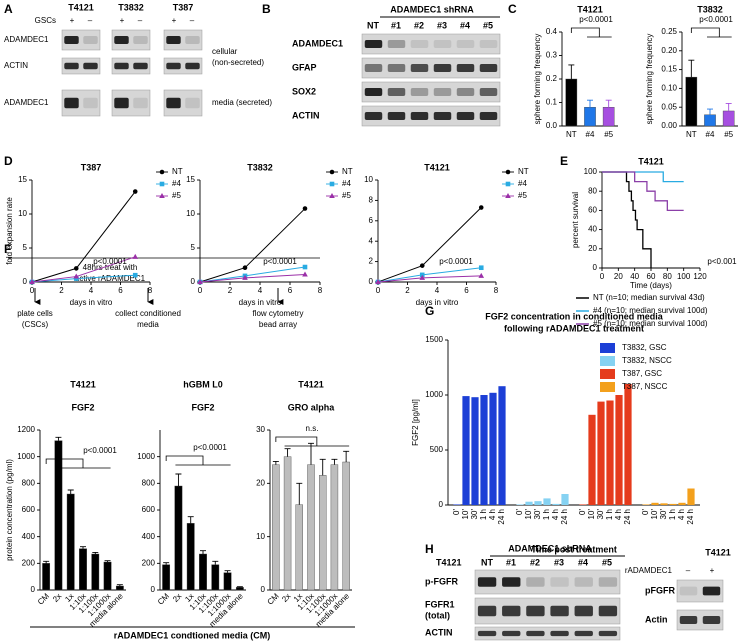 The image size is (750, 641). Describe the element at coordinates (120, 290) in the screenshot. I see `x-tick-label: 6` at that location.